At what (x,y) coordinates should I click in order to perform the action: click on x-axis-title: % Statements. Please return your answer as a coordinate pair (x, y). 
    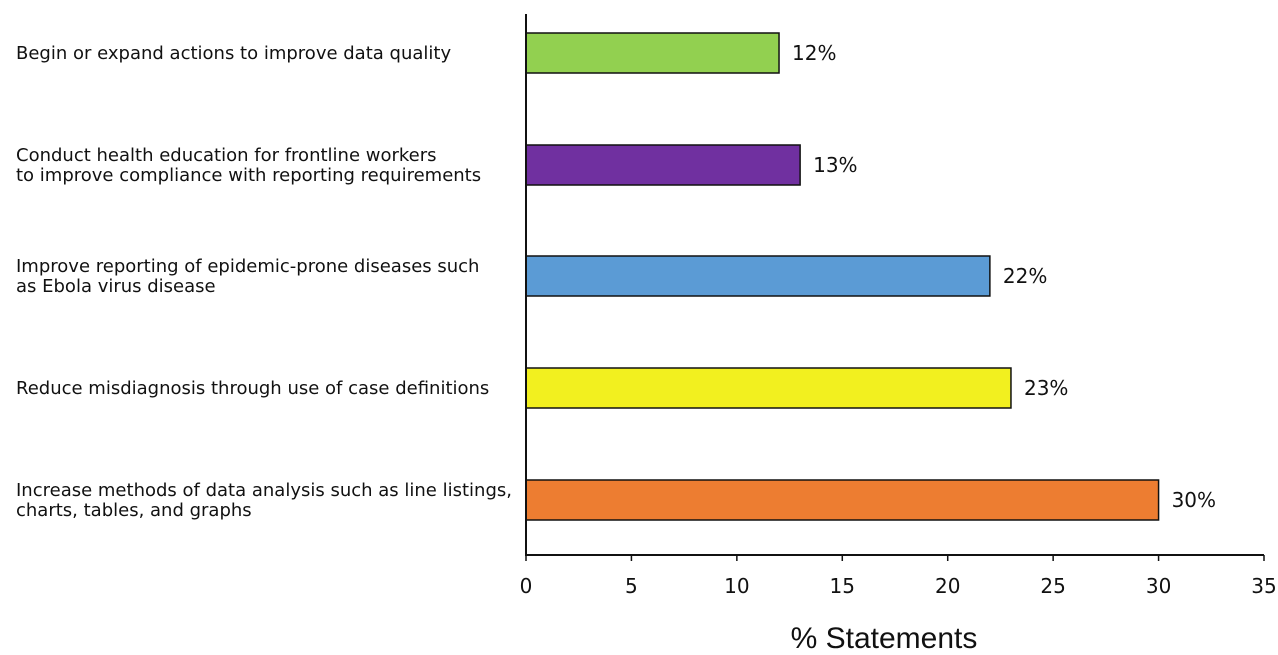
    Looking at the image, I should click on (884, 636).